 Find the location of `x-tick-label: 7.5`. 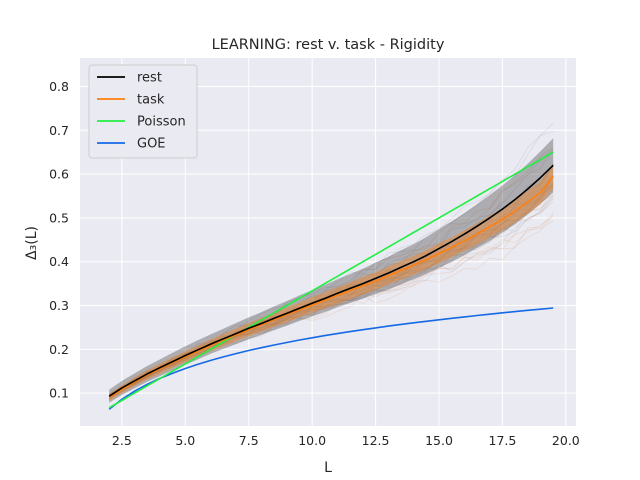

x-tick-label: 7.5 is located at coordinates (249, 440).